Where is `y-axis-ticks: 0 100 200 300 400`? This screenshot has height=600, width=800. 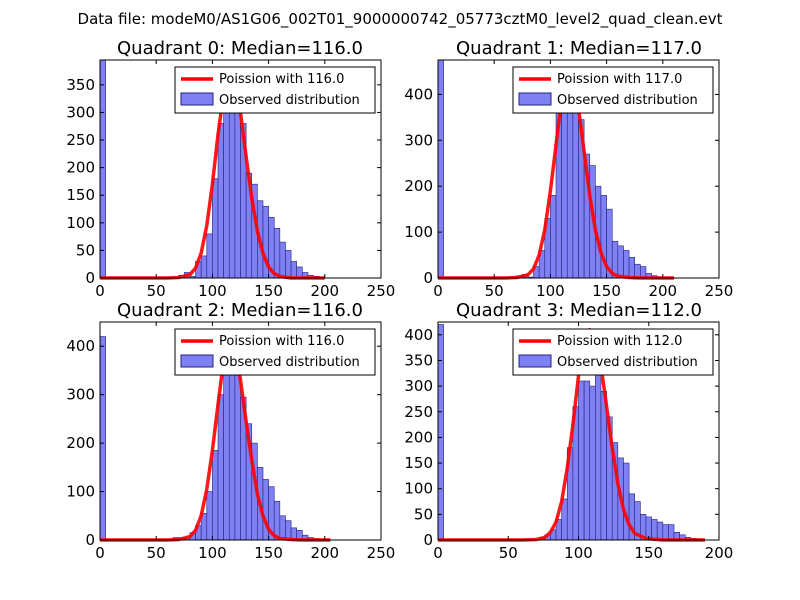 y-axis-ticks: 0 100 200 300 400 is located at coordinates (223, 443).